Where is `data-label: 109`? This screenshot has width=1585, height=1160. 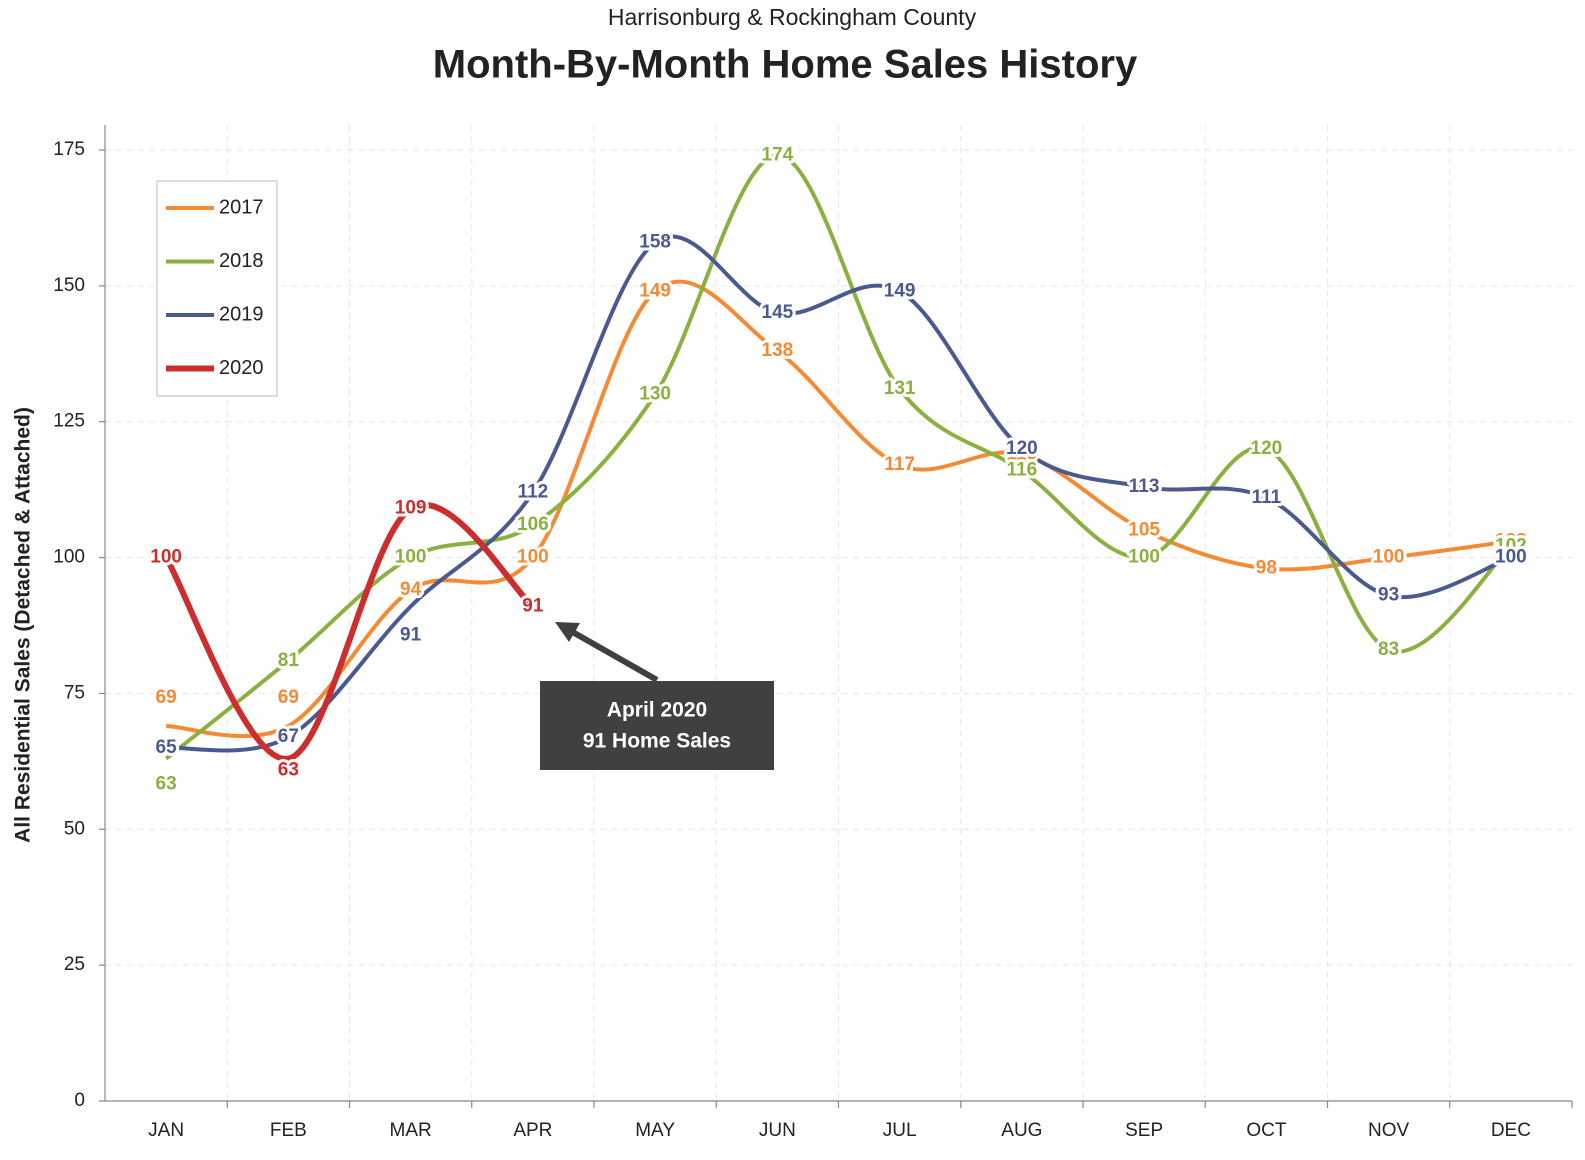
data-label: 109 is located at coordinates (411, 508).